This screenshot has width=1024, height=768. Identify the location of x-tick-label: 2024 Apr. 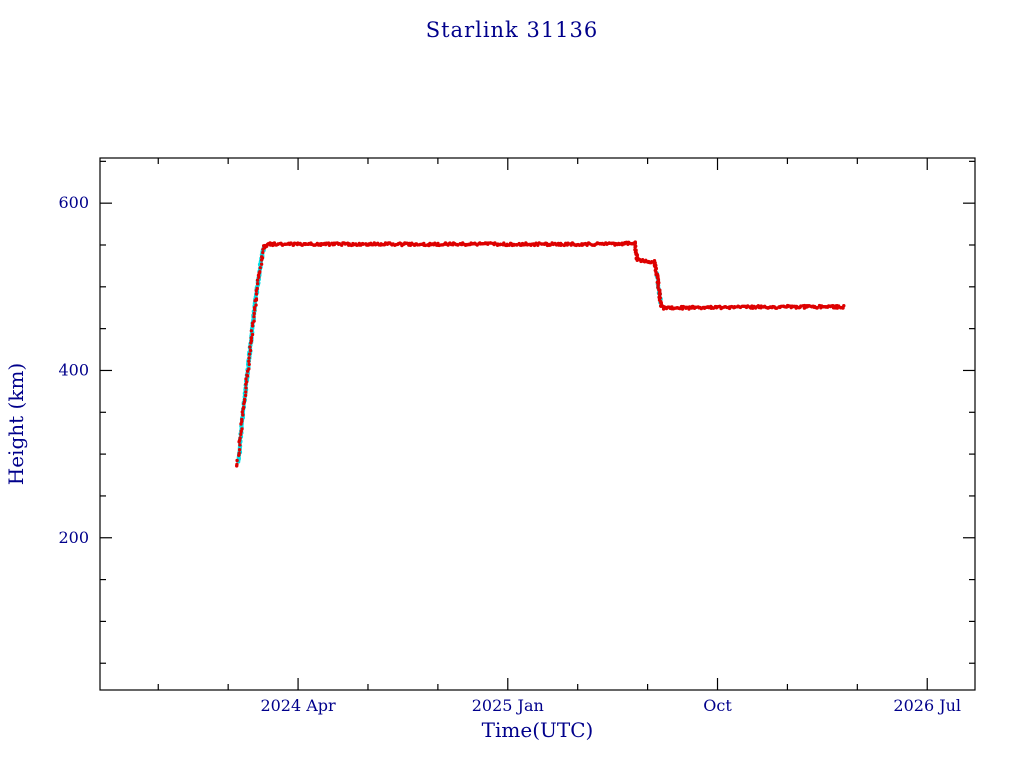
(298, 705).